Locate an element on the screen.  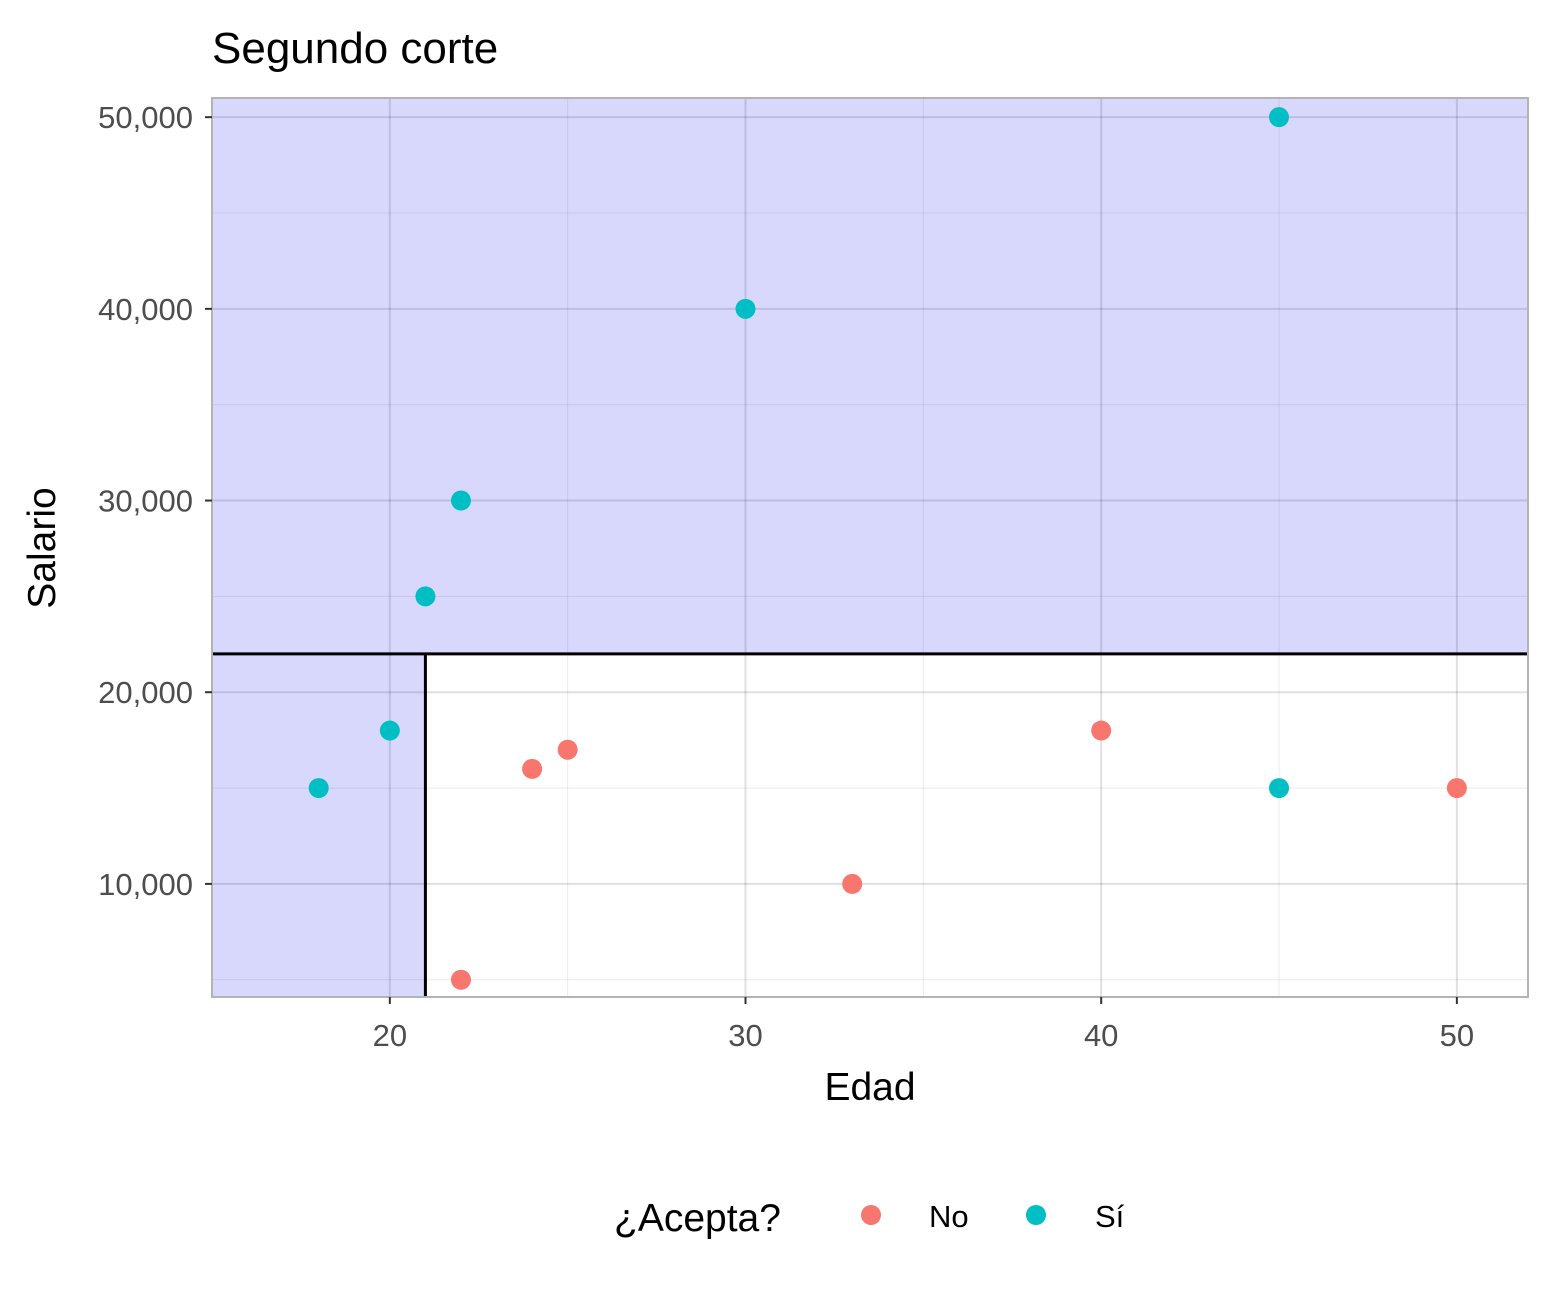
x-tick-label: 30 is located at coordinates (745, 1035).